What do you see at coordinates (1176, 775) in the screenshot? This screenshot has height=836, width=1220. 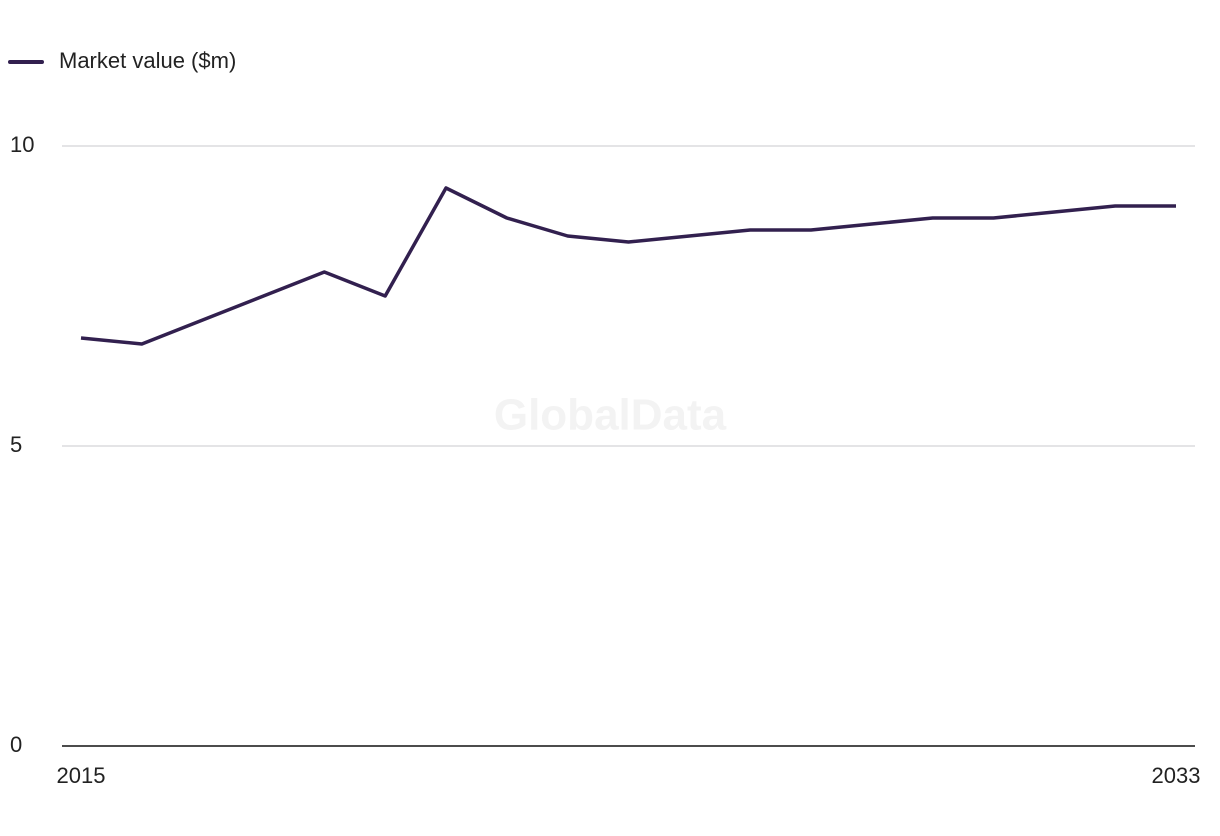 I see `x-tick-label: 2033` at bounding box center [1176, 775].